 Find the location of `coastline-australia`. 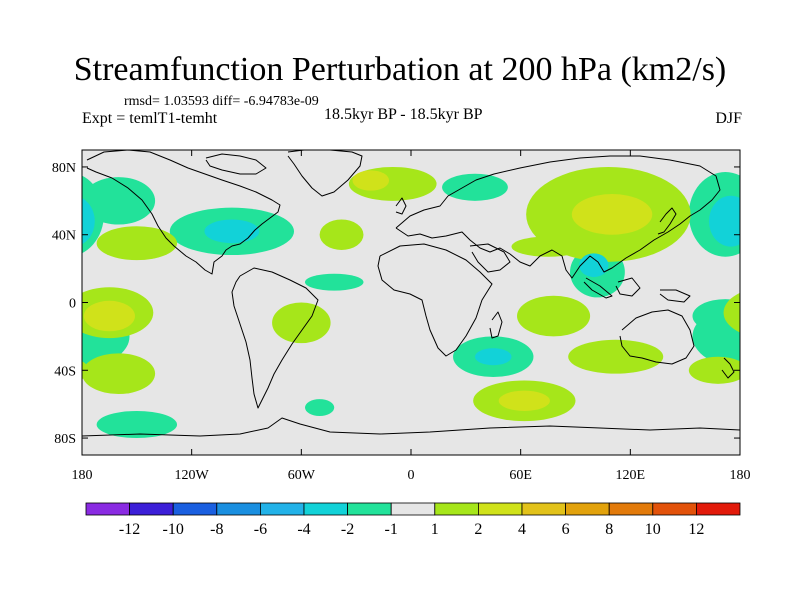

coastline-australia is located at coordinates (657, 337).